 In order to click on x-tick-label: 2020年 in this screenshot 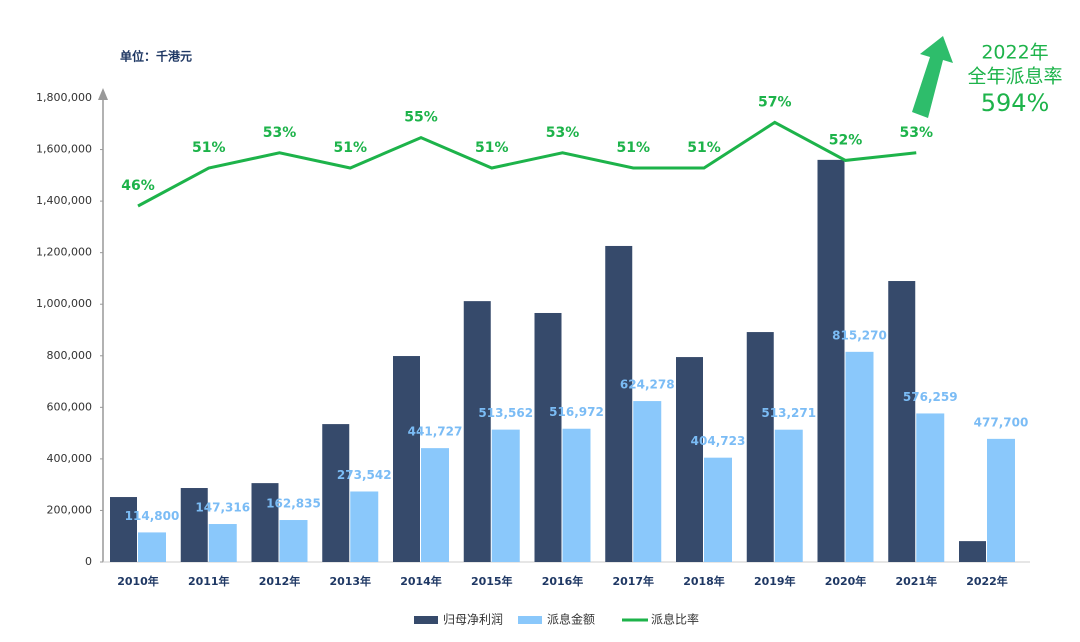, I will do `click(846, 581)`.